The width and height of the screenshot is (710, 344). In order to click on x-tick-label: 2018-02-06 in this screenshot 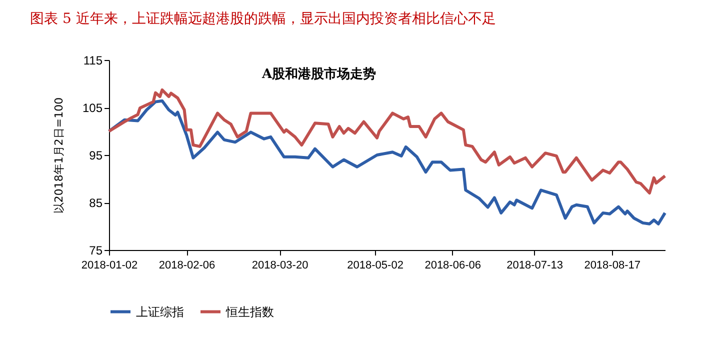, I will do `click(187, 266)`.